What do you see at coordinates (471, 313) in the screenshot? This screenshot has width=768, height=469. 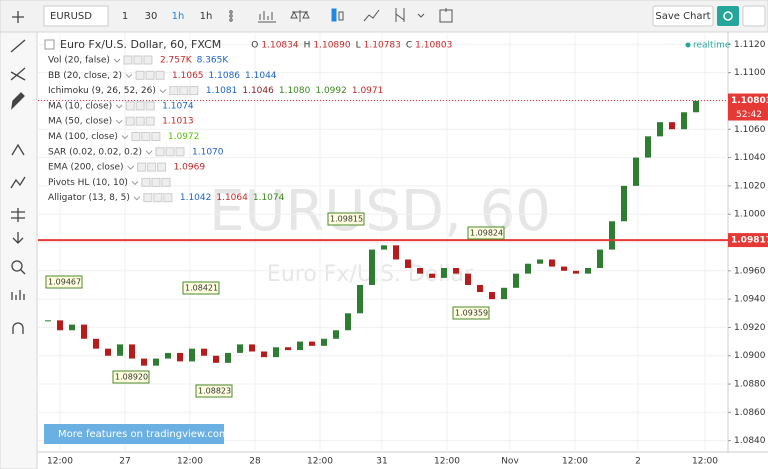 I see `pivot-label: 1.09359` at bounding box center [471, 313].